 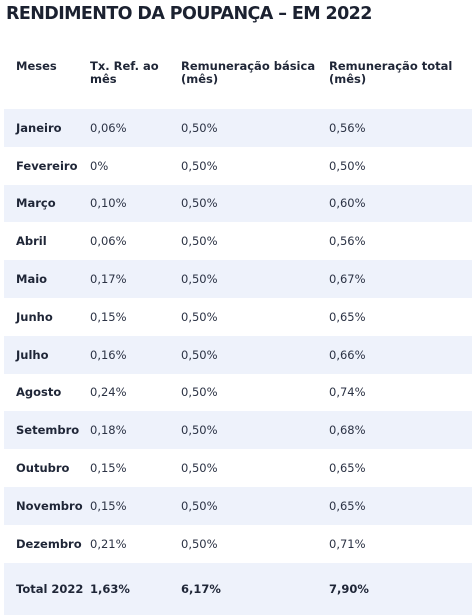 What do you see at coordinates (32, 354) in the screenshot?
I see `month-cell: Julho` at bounding box center [32, 354].